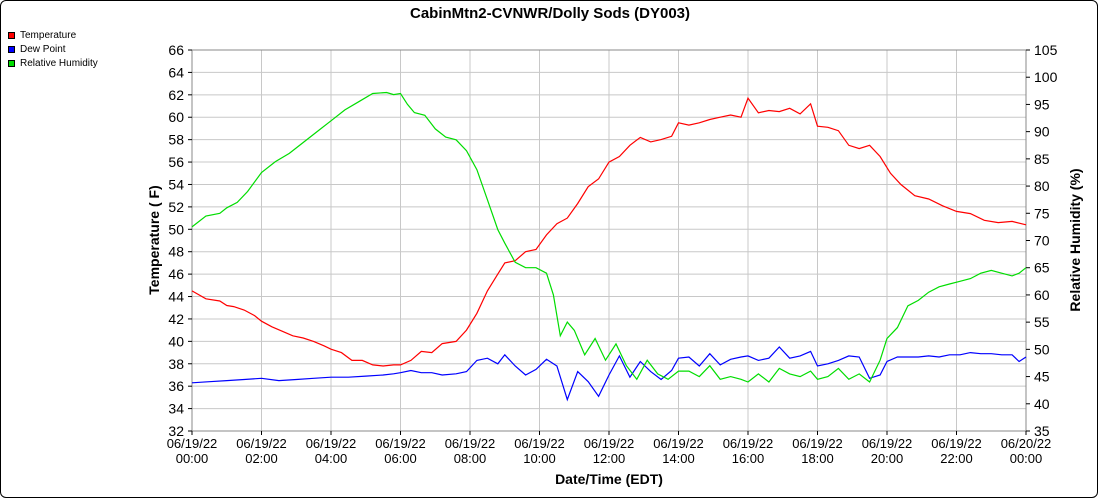 This screenshot has height=500, width=1100. Describe the element at coordinates (180, 240) in the screenshot. I see `y-axis-left-ticks: 32 34 36 38 40 42 44 46 48 50 52 54 56 58 60 62 64 66` at that location.